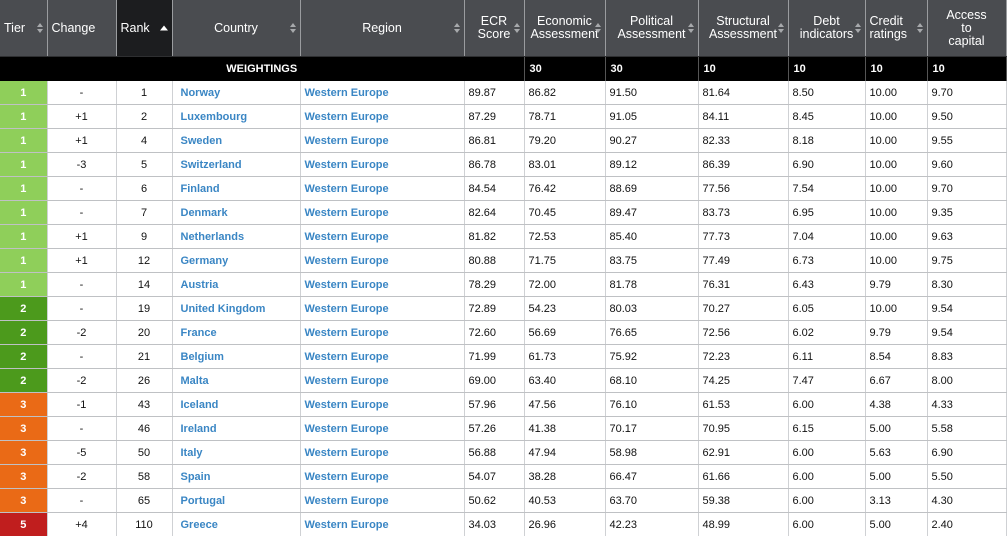  I want to click on country-link: Greece, so click(199, 524).